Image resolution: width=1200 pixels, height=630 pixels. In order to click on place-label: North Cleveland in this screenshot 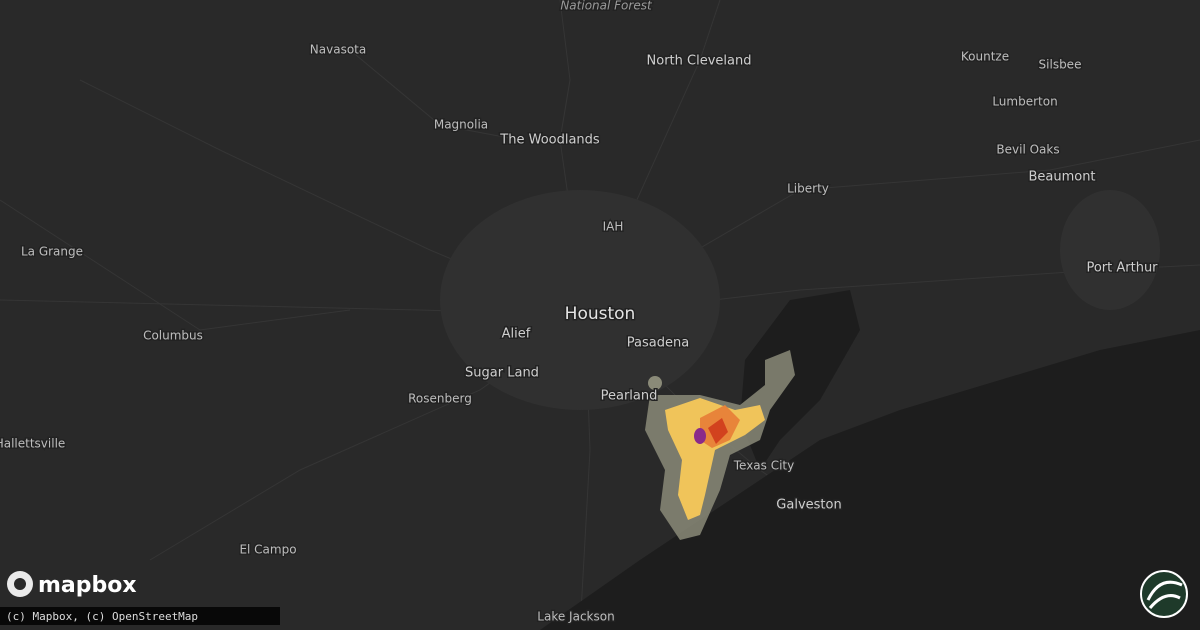, I will do `click(699, 61)`.